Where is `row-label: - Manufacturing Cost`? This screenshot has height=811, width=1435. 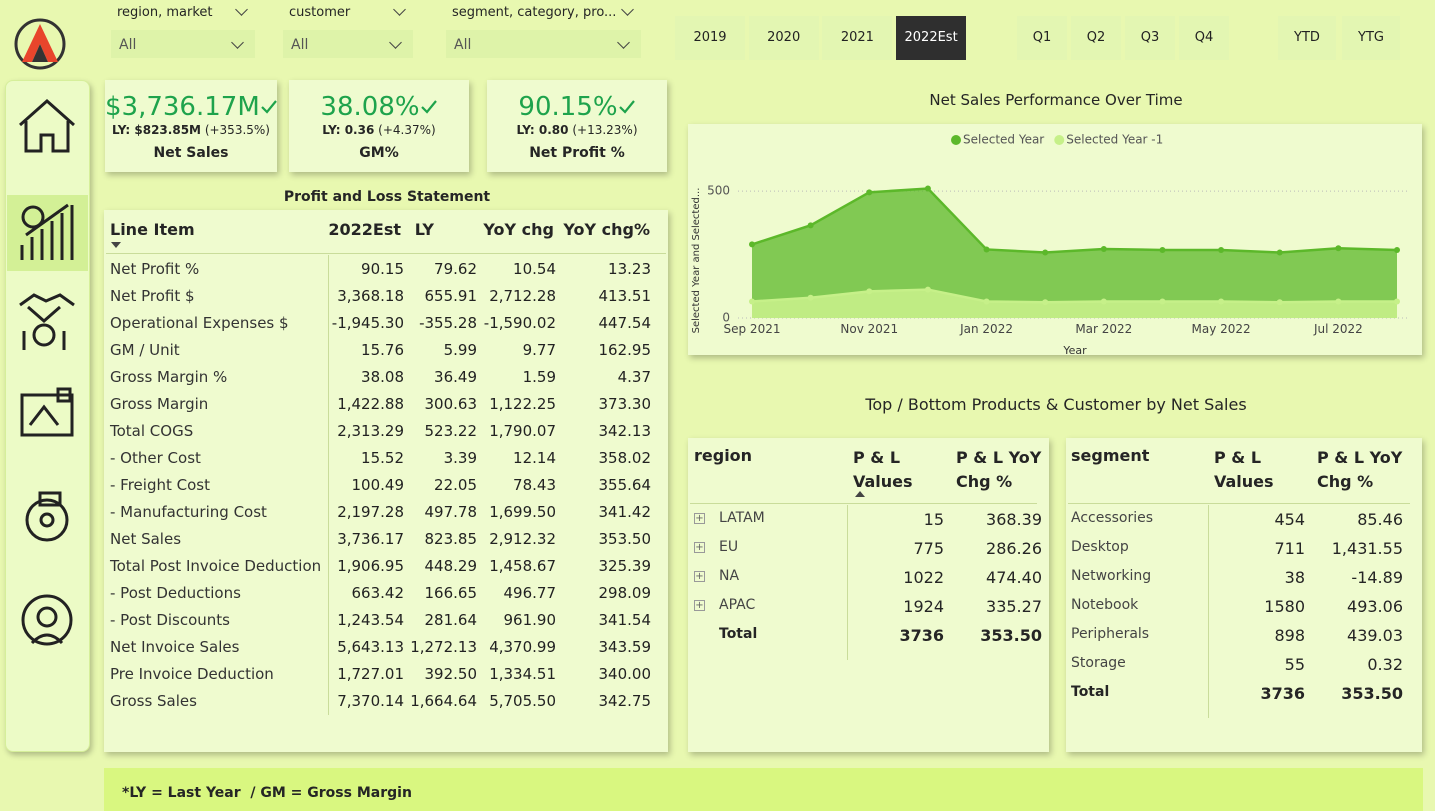 row-label: - Manufacturing Cost is located at coordinates (188, 512).